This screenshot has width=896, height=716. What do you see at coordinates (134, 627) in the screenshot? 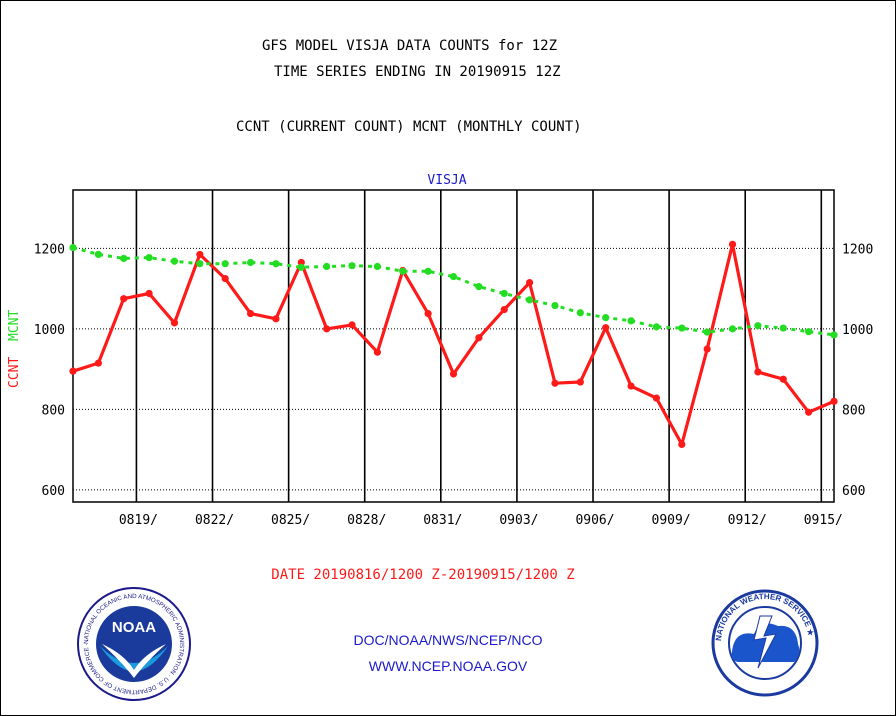
I see `noaa-logo-center-text: NOAA` at bounding box center [134, 627].